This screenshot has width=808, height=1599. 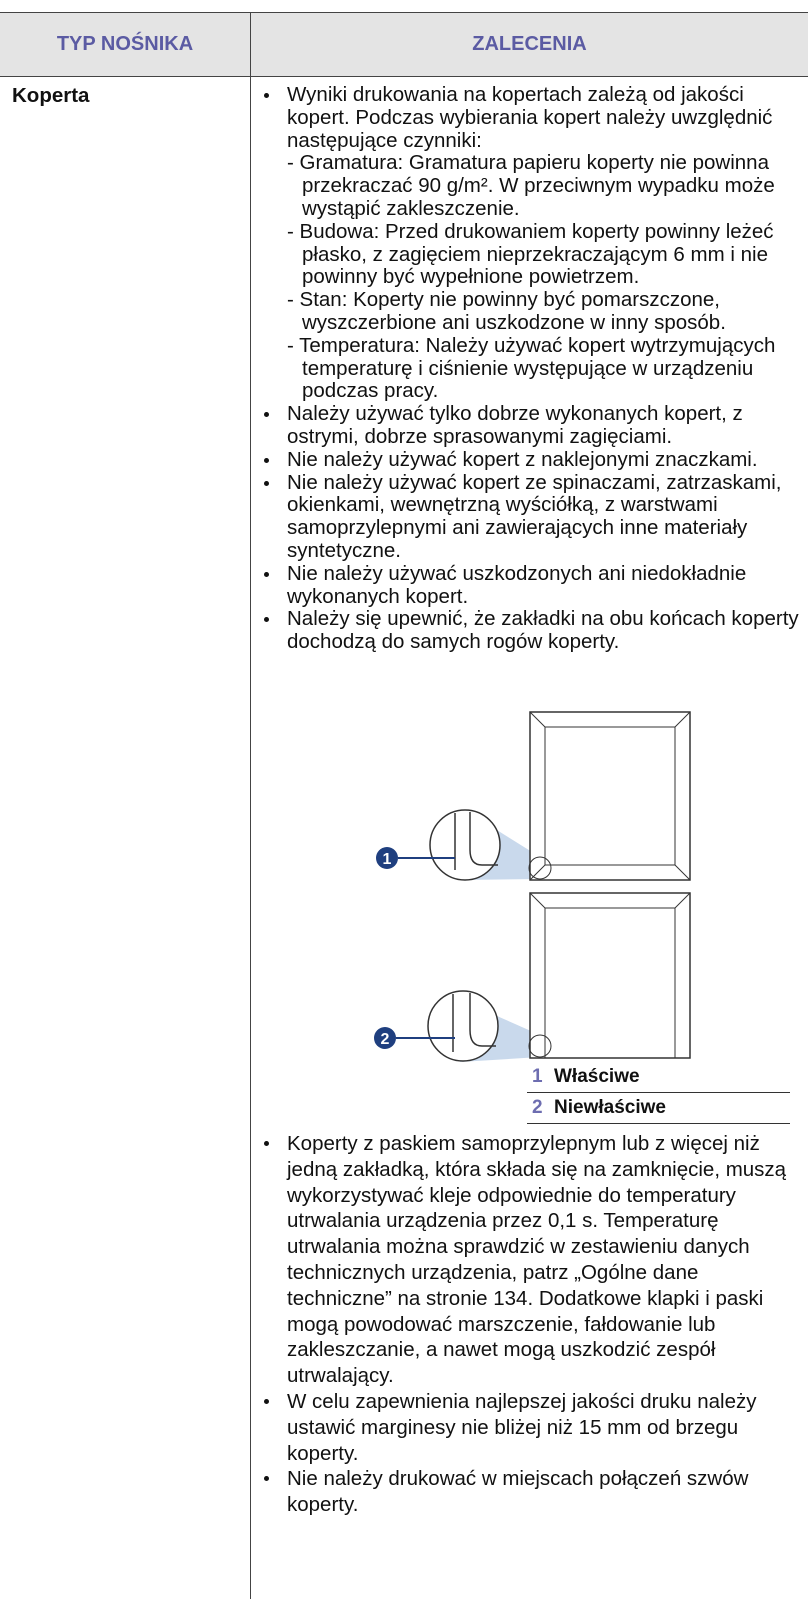 I want to click on callout-number: 2, so click(x=385, y=1039).